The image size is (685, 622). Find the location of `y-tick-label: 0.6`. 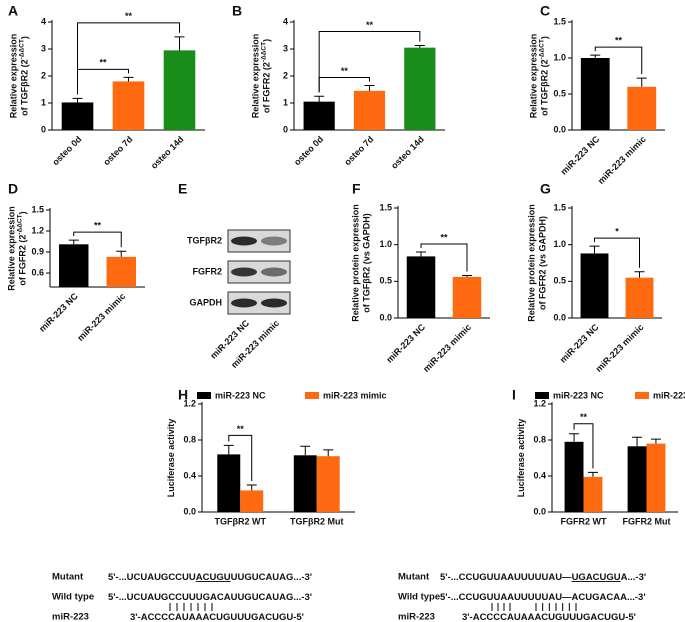

y-tick-label: 0.6 is located at coordinates (37, 272).